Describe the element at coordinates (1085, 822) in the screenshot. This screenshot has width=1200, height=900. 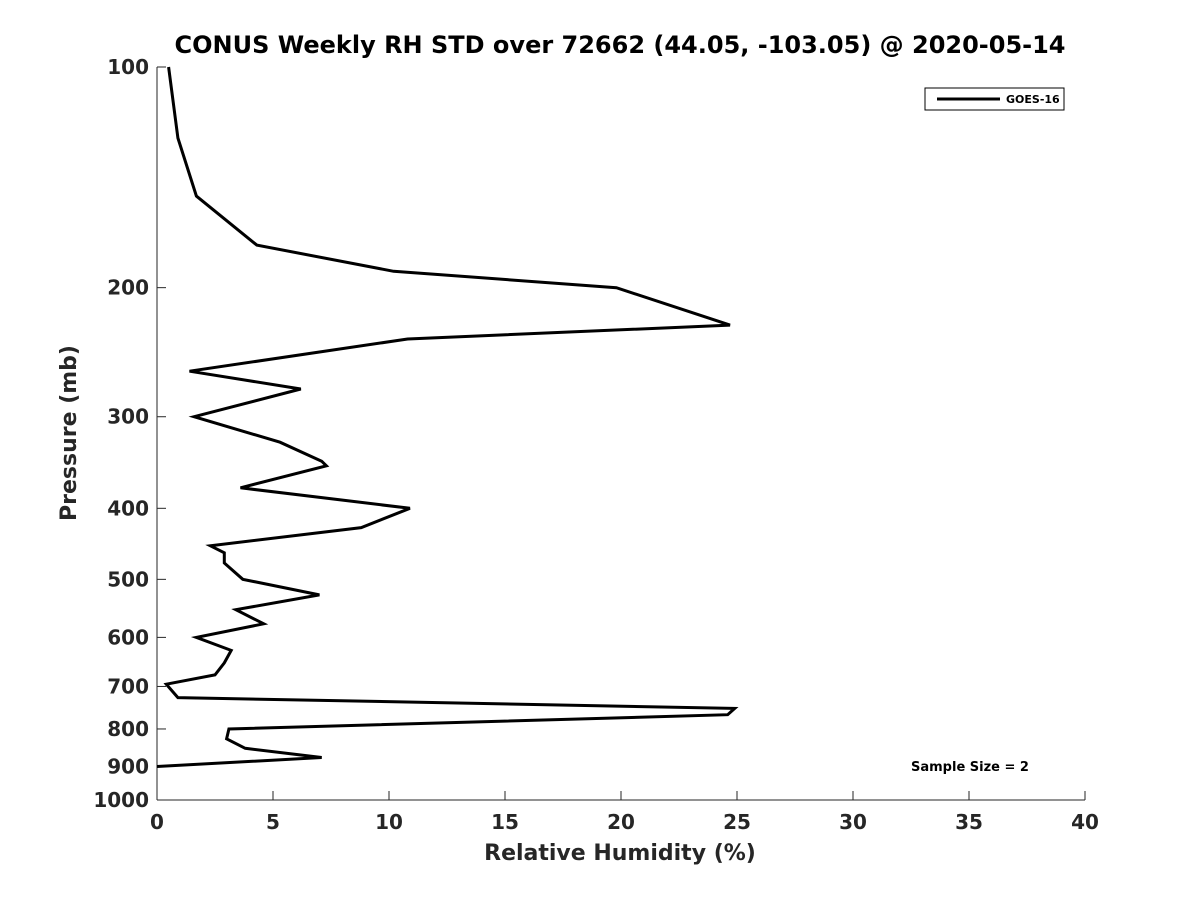
I see `x-tick-label: 40` at that location.